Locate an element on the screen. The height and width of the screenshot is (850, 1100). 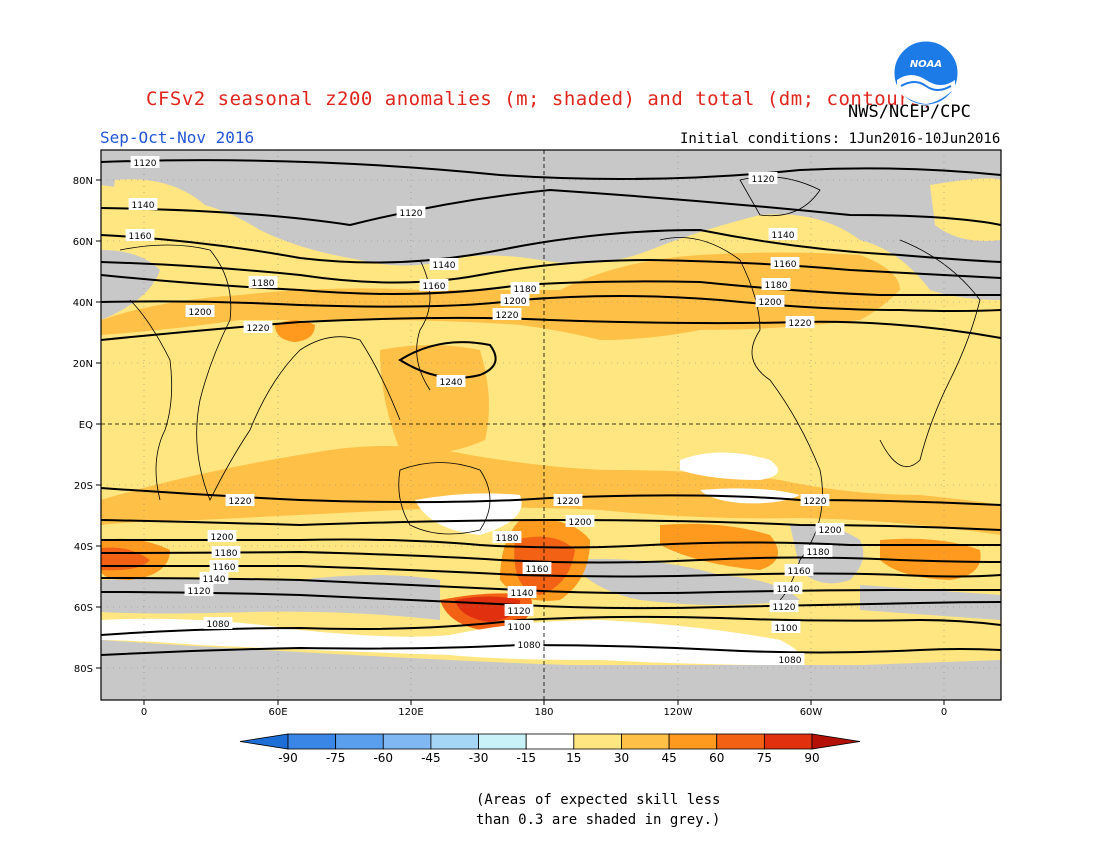
longitude-axis: 0 60E 120E 180 120W 60W 0 is located at coordinates (544, 709).